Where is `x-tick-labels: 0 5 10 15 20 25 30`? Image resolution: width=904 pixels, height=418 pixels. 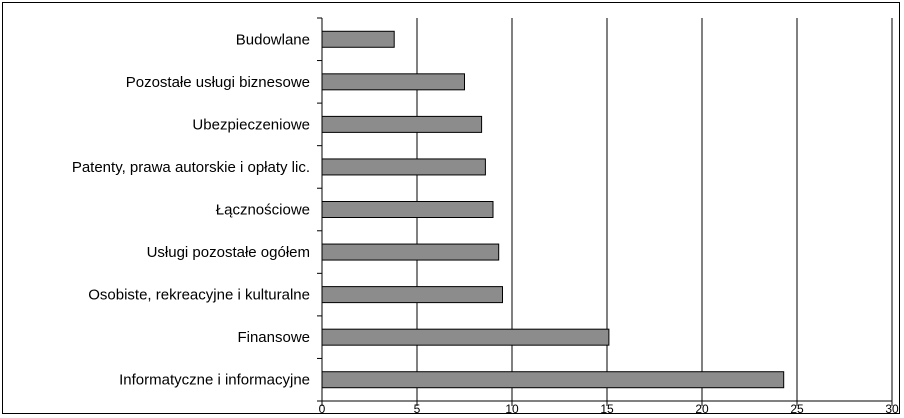
x-tick-labels: 0 5 10 15 20 25 30 is located at coordinates (609, 409).